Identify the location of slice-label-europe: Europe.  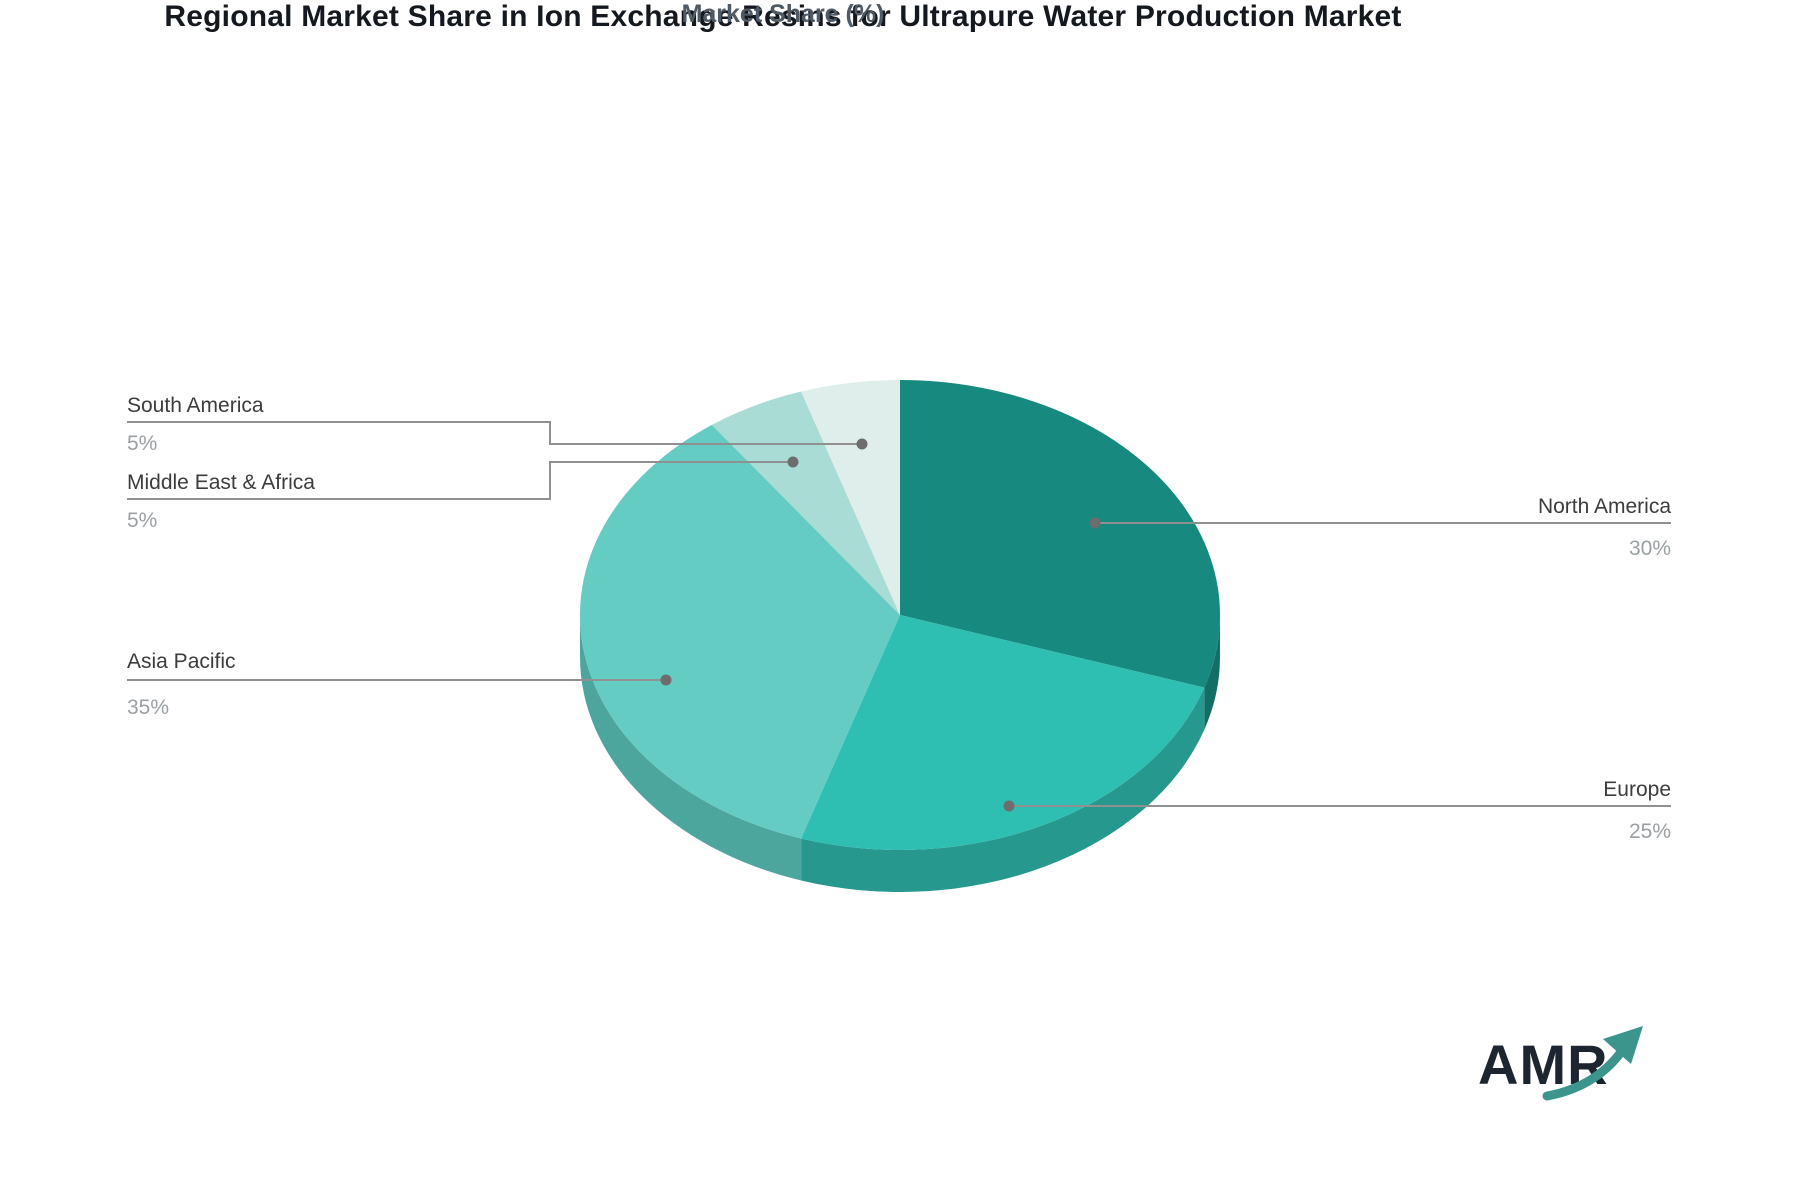
(1637, 789).